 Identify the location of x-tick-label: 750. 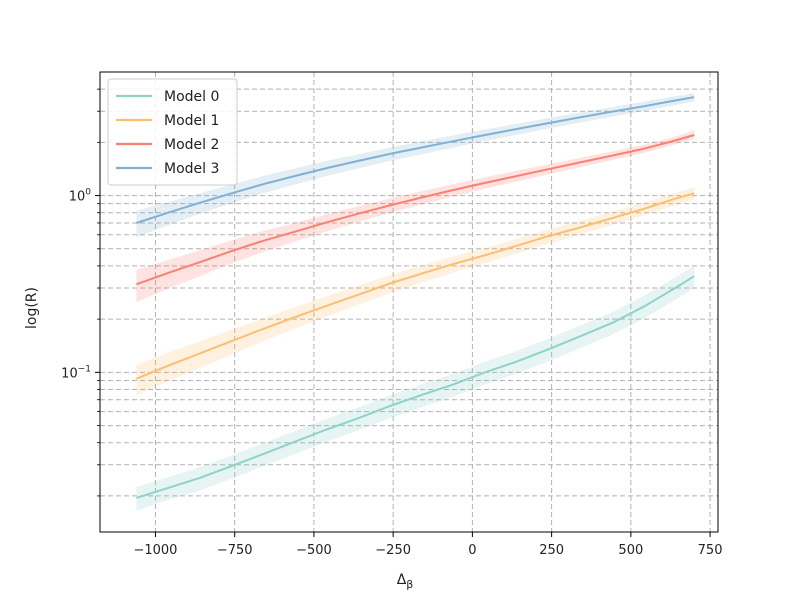
(710, 550).